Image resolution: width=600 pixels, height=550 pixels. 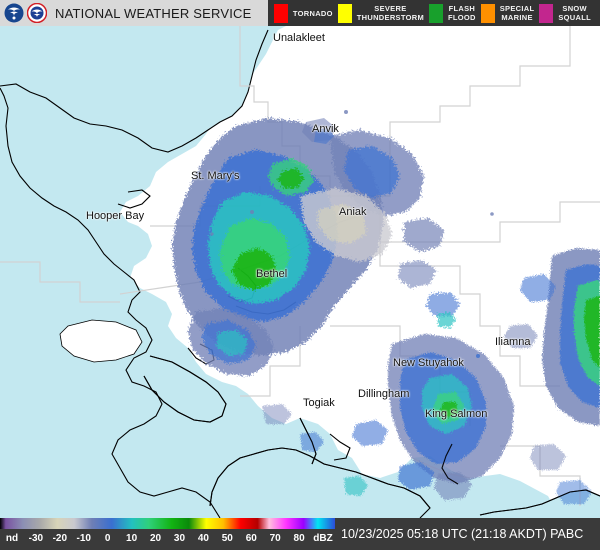 I want to click on alert-severe-thunderstorm: SEVERE THUNDERSTORM, so click(x=380, y=13).